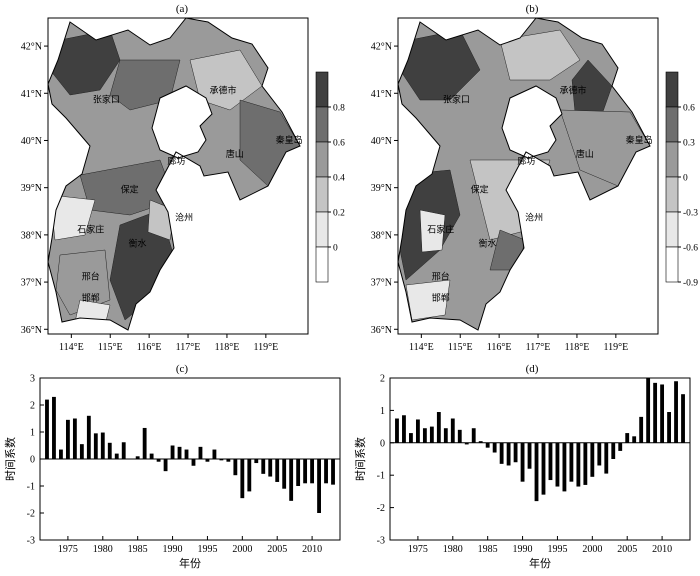 The width and height of the screenshot is (700, 576). I want to click on city-label: 沧州, so click(534, 218).